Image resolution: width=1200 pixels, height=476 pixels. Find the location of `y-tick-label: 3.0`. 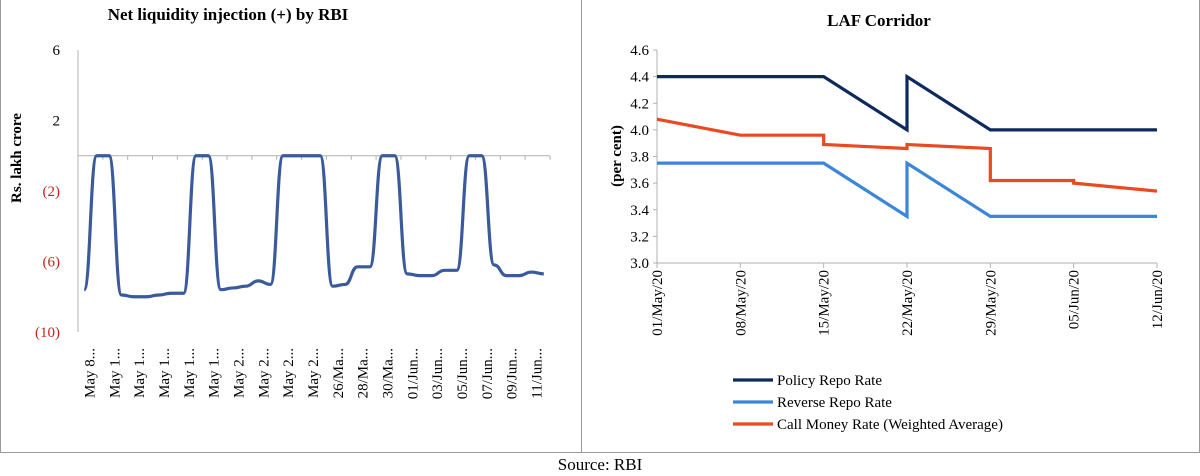

y-tick-label: 3.0 is located at coordinates (639, 264).